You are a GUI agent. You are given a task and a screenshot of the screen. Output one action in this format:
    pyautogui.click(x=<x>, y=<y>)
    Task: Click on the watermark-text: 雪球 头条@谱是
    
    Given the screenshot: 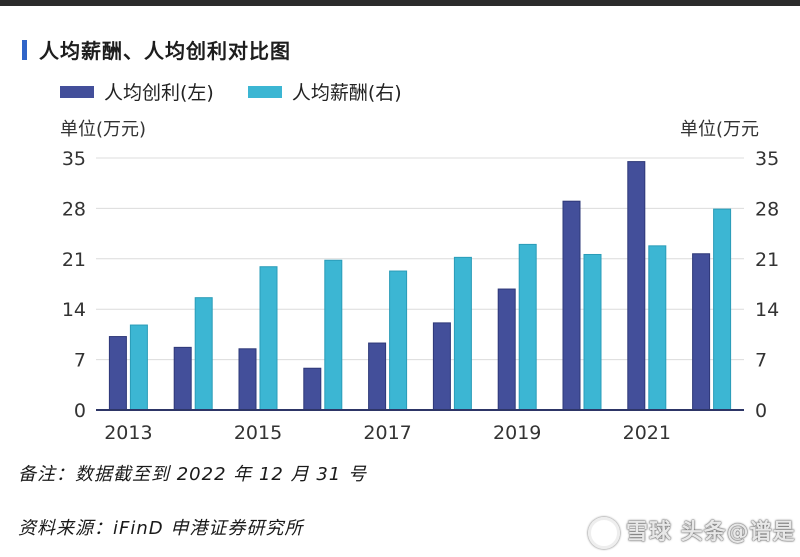 What is the action you would take?
    pyautogui.click(x=711, y=532)
    